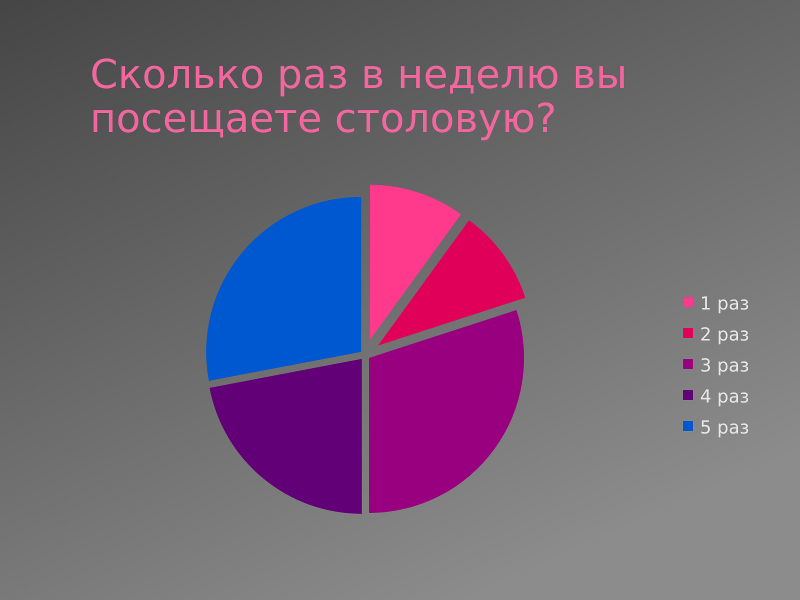  I want to click on chart-title: Сколько раз в неделю вы посещаете столовую?, so click(359, 97).